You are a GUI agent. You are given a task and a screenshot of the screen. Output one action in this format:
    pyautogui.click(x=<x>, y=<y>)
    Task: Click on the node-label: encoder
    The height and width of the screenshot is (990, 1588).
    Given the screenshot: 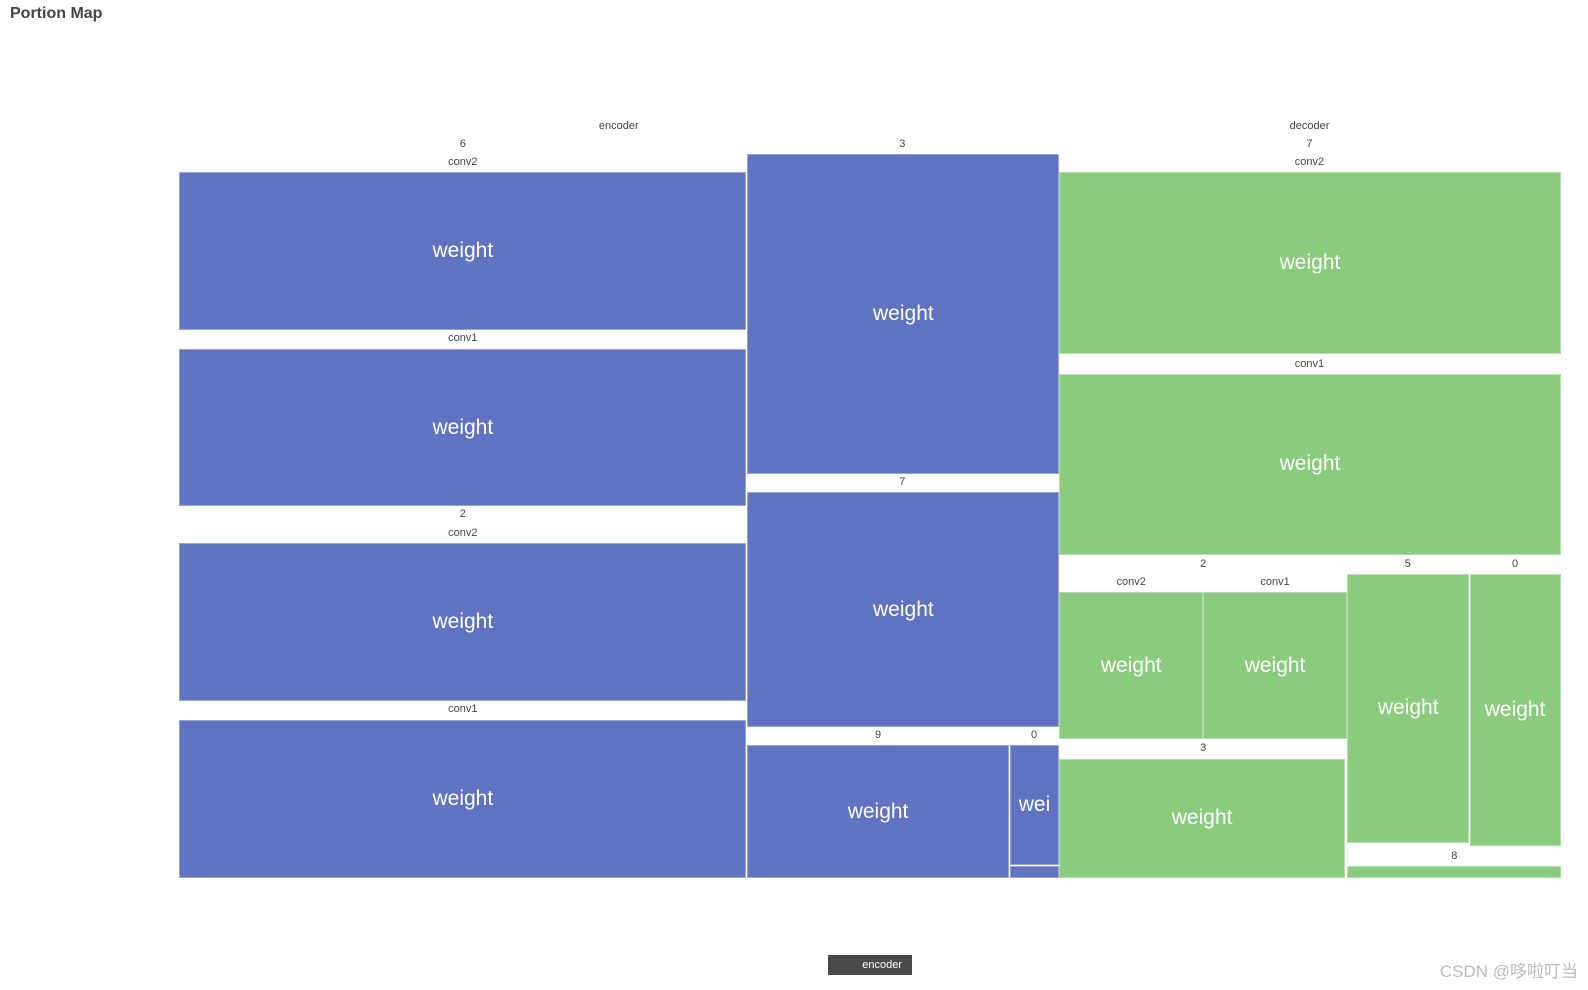 What is the action you would take?
    pyautogui.click(x=618, y=125)
    